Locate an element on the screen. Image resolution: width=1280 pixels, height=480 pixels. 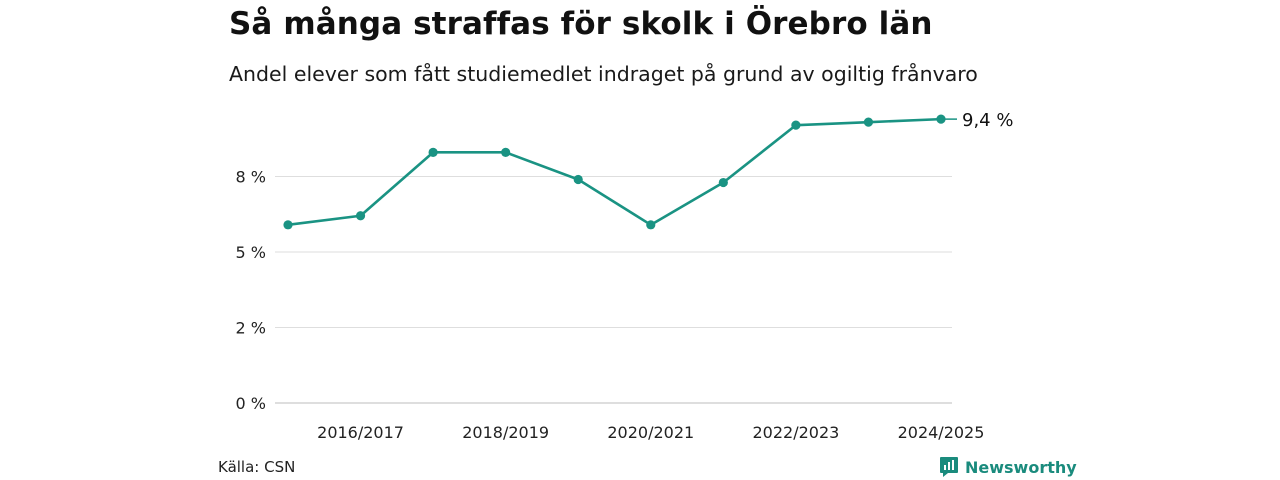
chart-title: Så många straffas för skolk i Örebro län is located at coordinates (581, 24).